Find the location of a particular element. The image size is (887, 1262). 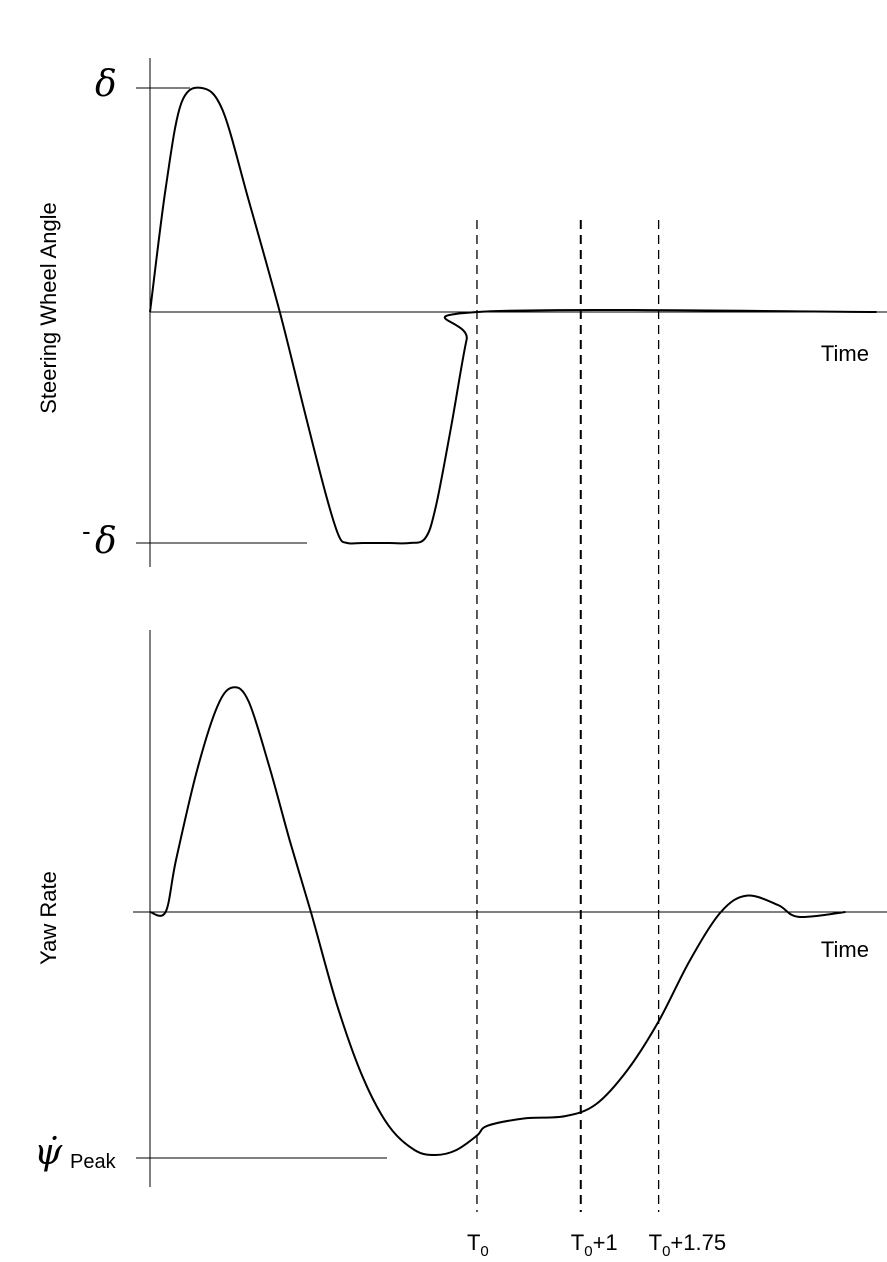

top-neg-delta-label: δ is located at coordinates (106, 541).